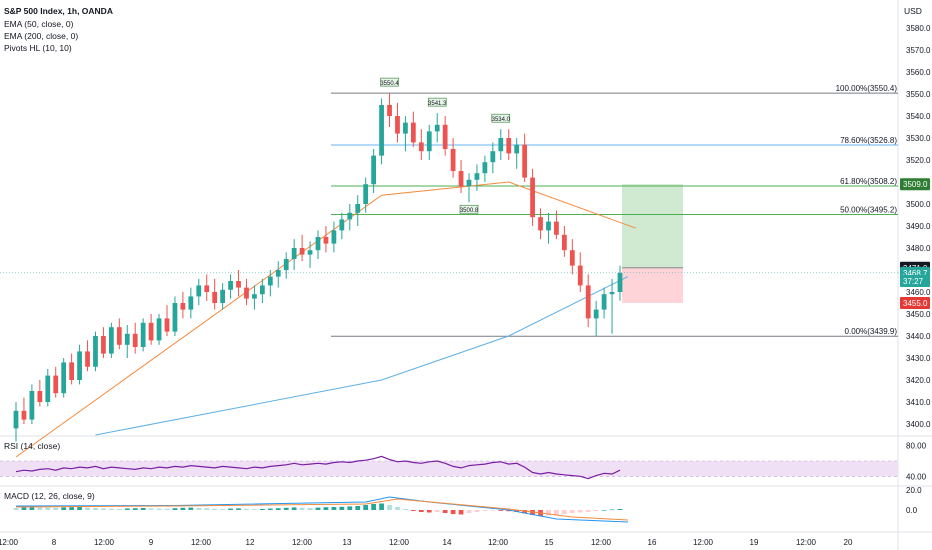 The image size is (932, 550). What do you see at coordinates (38, 48) in the screenshot?
I see `indicator-pivots: Pivots HL (10, 10)` at bounding box center [38, 48].